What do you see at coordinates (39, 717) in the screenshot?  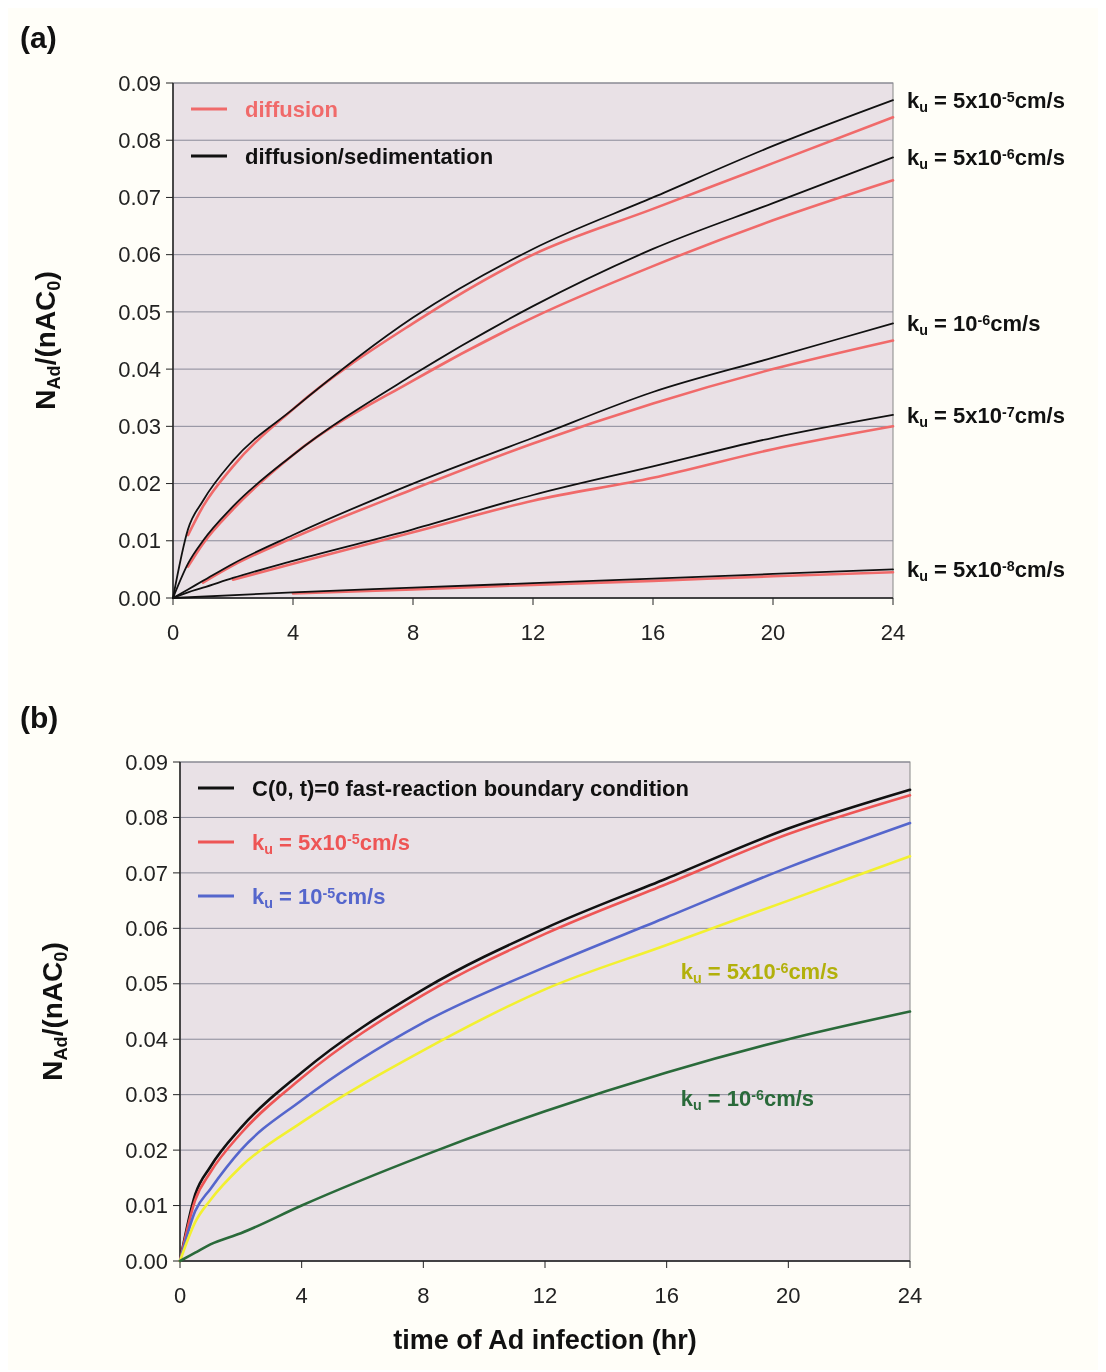 I see `chart-title: (b)` at bounding box center [39, 717].